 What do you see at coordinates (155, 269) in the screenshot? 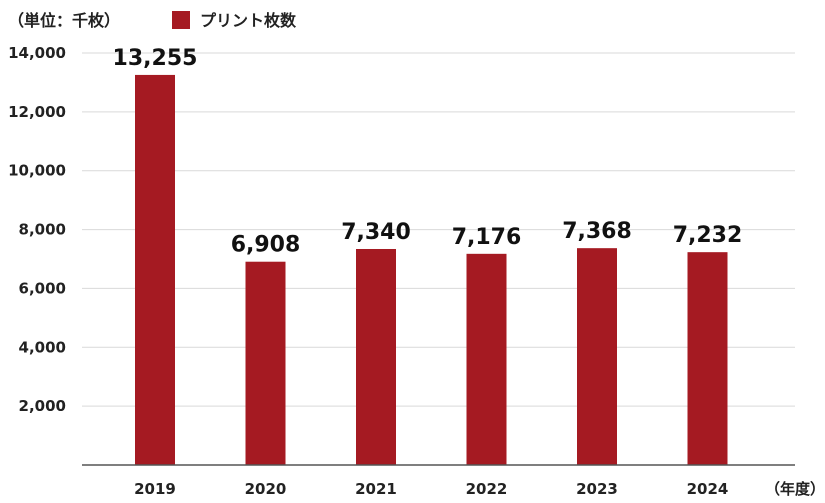
I see `bar-2019` at bounding box center [155, 269].